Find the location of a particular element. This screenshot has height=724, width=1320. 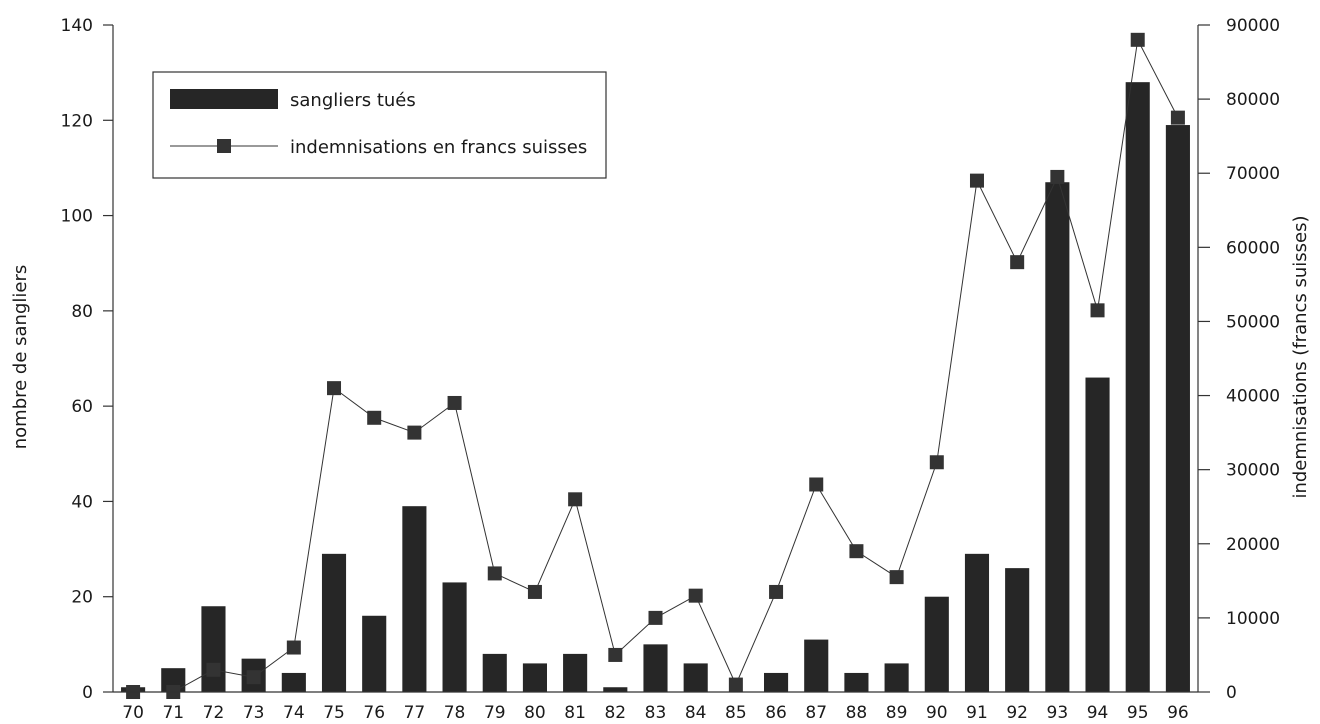

y-tick-label-left-40: 40 is located at coordinates (82, 502).